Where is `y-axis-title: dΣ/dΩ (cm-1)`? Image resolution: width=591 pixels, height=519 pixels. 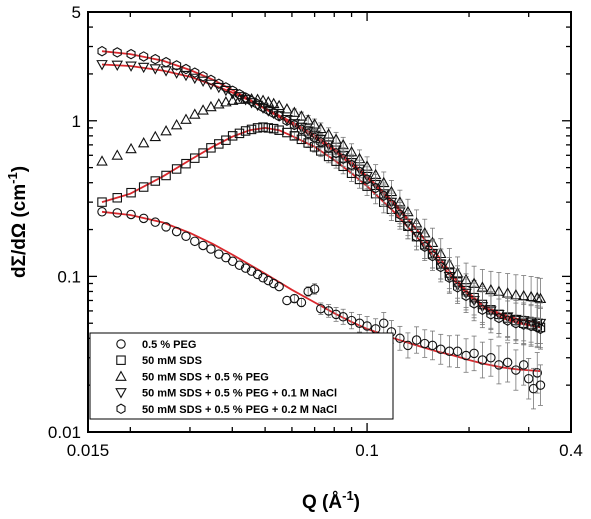
y-axis-title: dΣ/dΩ (cm-1) is located at coordinates (17, 222).